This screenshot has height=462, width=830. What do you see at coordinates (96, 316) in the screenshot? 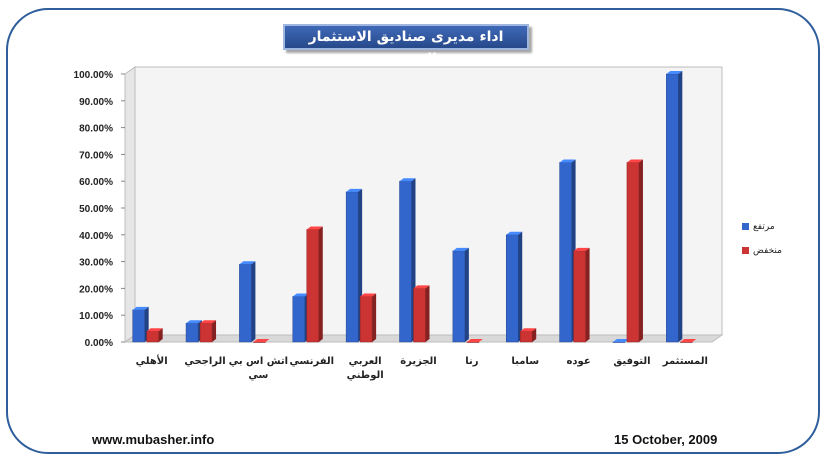
I see `y-tick-label: 10.00%` at bounding box center [96, 316].